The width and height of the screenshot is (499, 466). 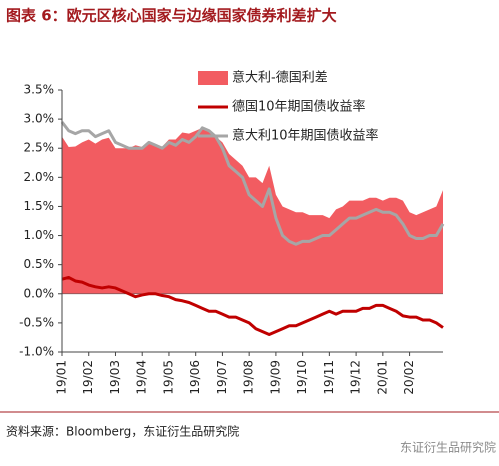 What do you see at coordinates (39, 177) in the screenshot?
I see `y-tick-label: 2.0%` at bounding box center [39, 177].